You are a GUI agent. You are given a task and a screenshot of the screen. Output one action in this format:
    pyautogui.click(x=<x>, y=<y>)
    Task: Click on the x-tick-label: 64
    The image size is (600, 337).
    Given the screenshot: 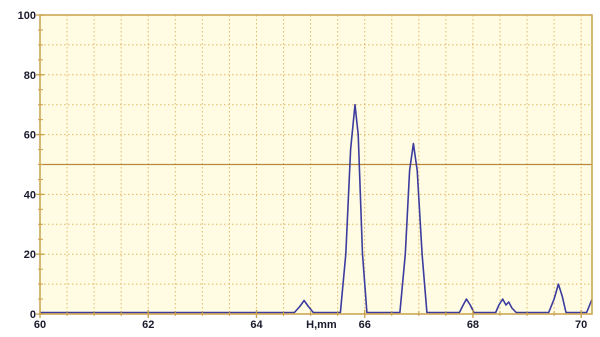 What is the action you would take?
    pyautogui.click(x=256, y=325)
    